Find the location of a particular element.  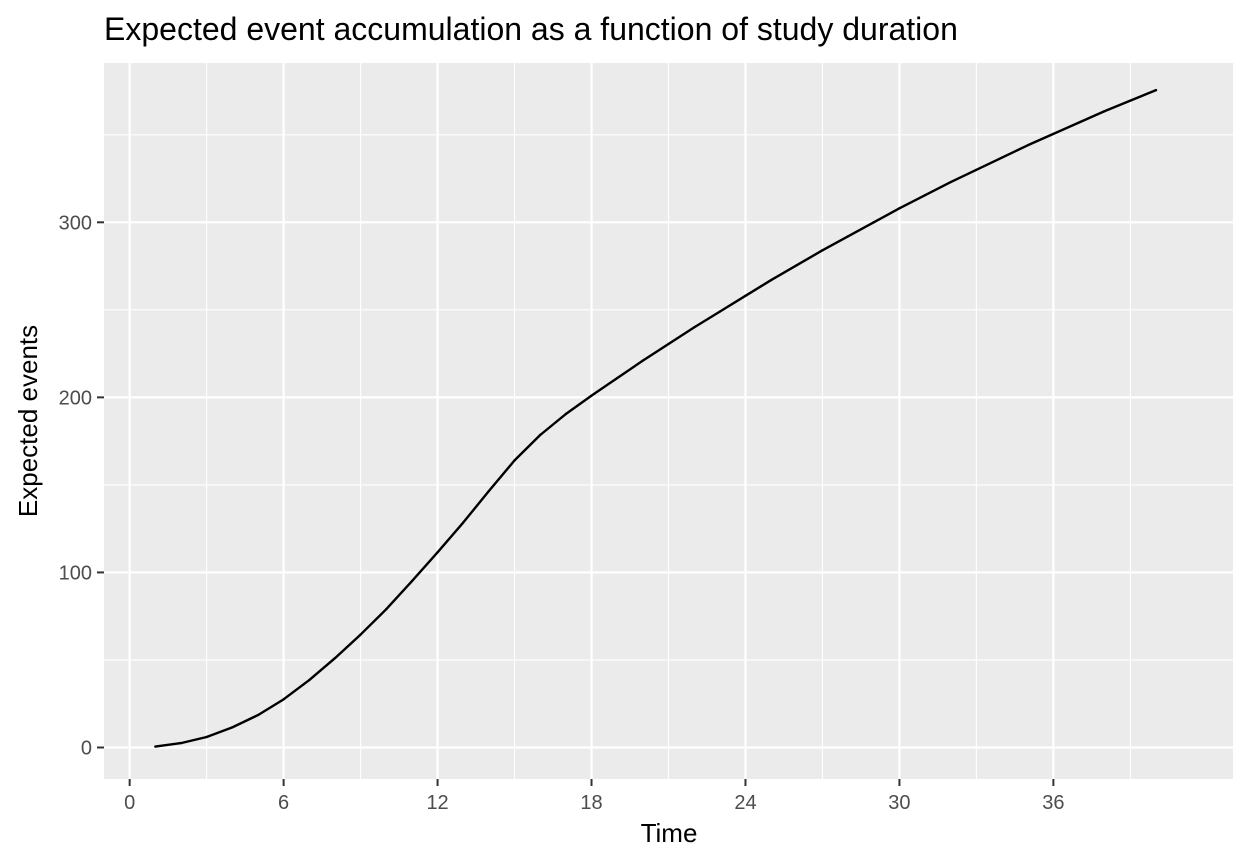

y-axis-title: Expected events is located at coordinates (28, 421).